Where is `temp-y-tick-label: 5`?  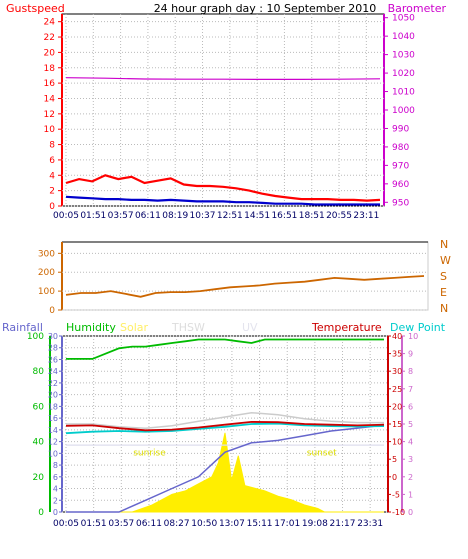
temp-y-tick-label: 5 is located at coordinates (394, 459).